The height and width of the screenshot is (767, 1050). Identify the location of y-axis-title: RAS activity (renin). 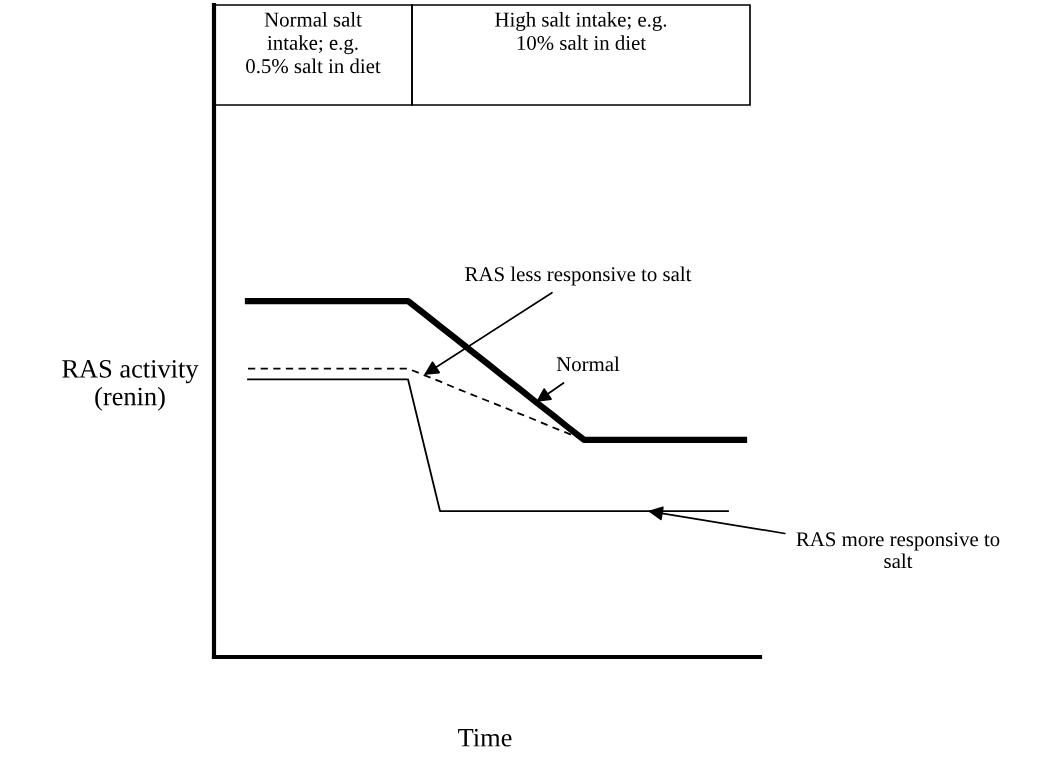
(130, 385).